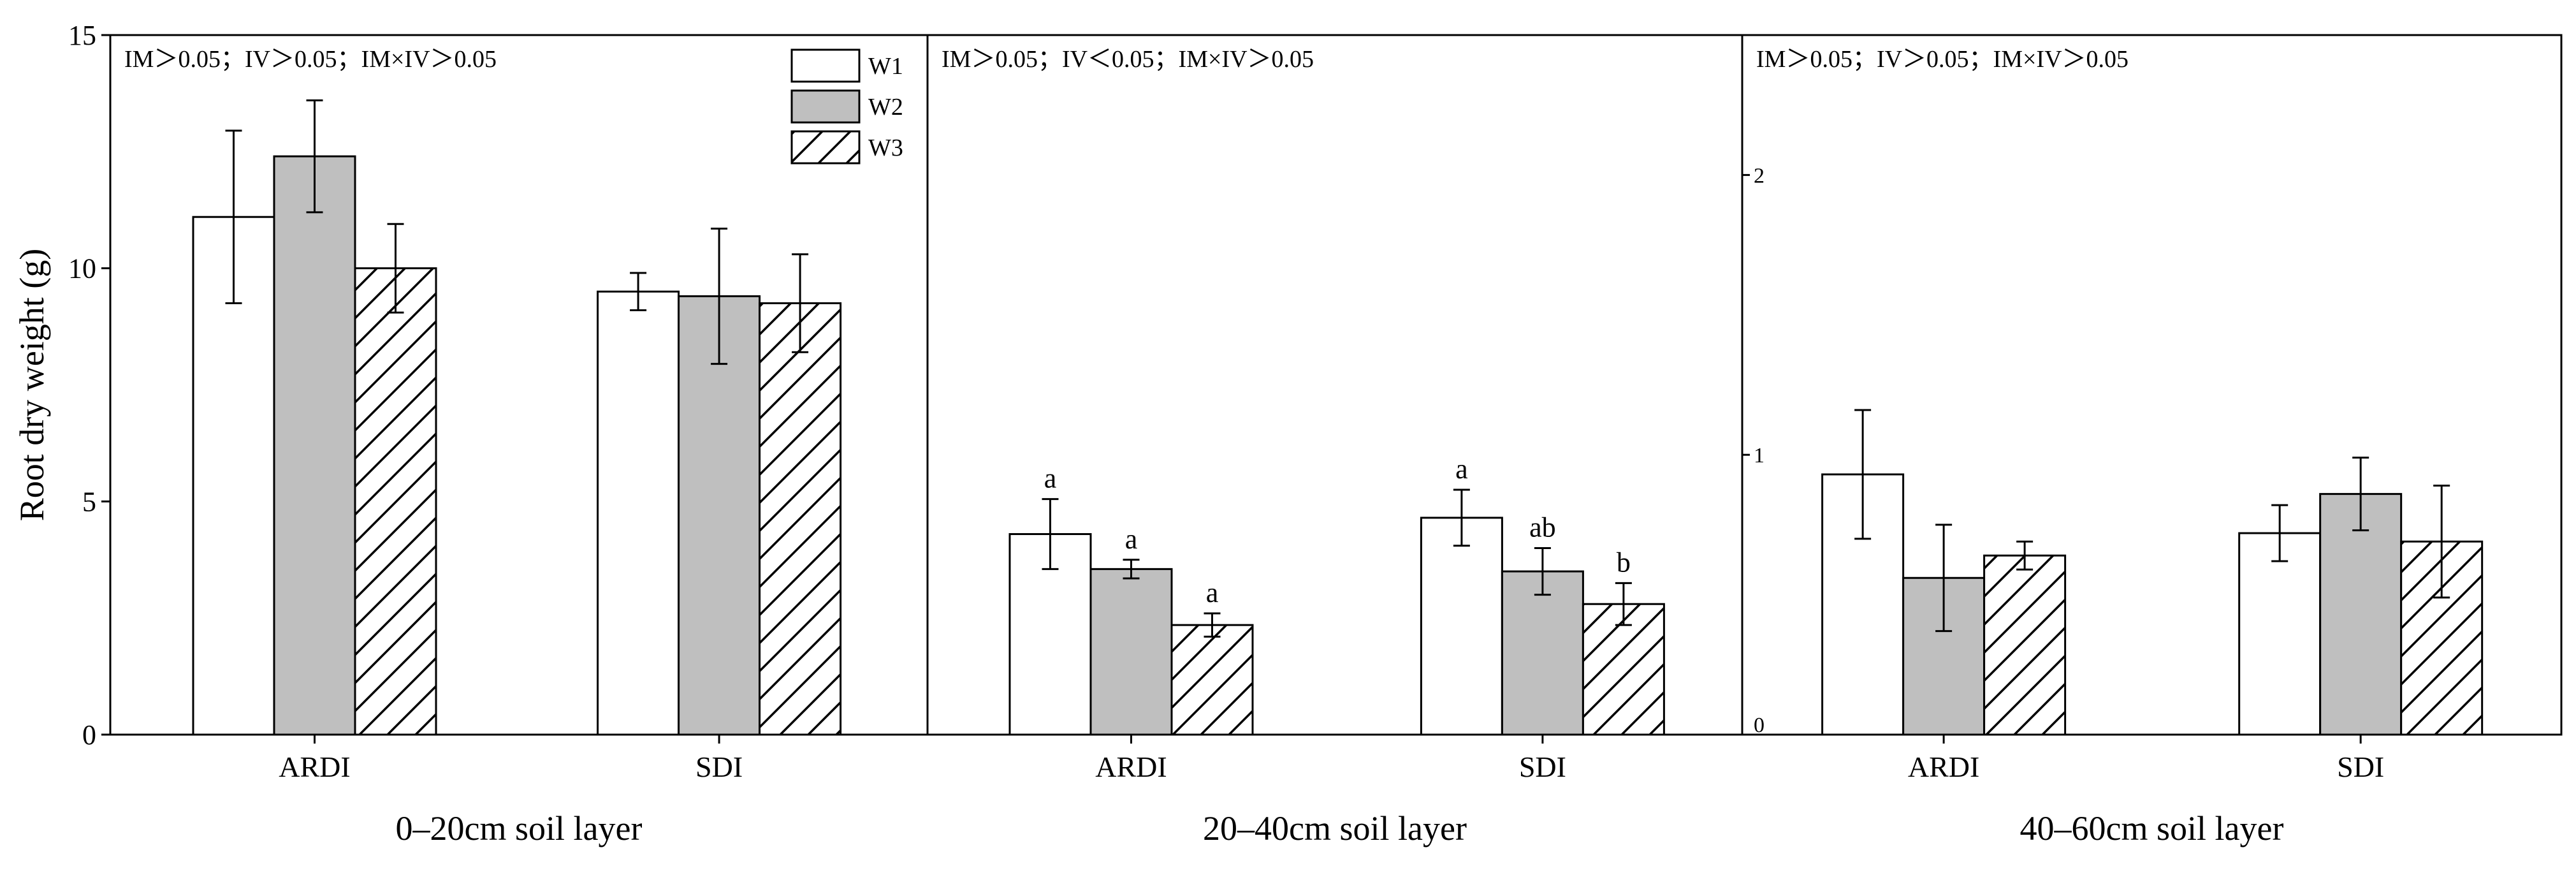 Image resolution: width=2576 pixels, height=873 pixels. Describe the element at coordinates (89, 501) in the screenshot. I see `y-tick-label: 5` at that location.